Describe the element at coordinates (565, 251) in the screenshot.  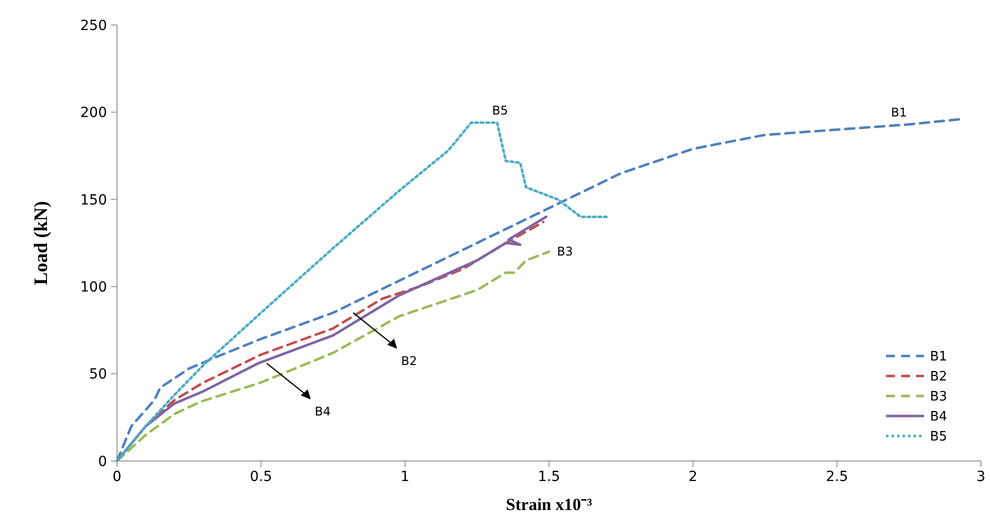
I see `annotation: B3` at that location.